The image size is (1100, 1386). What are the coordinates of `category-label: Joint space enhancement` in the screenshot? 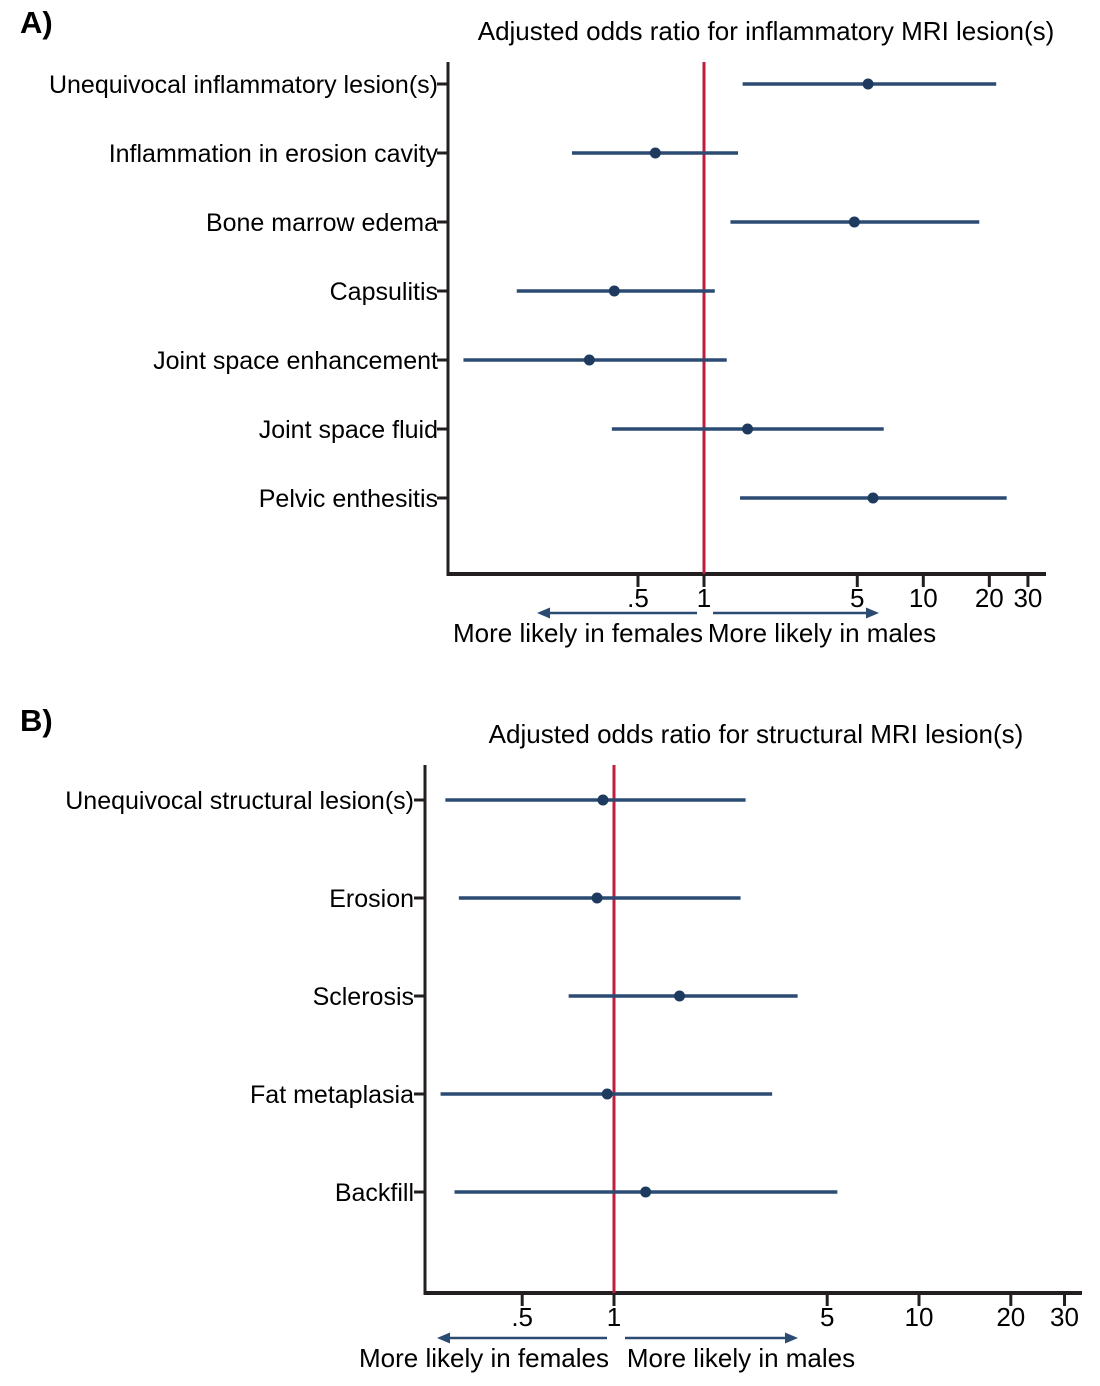 It's located at (295, 361).